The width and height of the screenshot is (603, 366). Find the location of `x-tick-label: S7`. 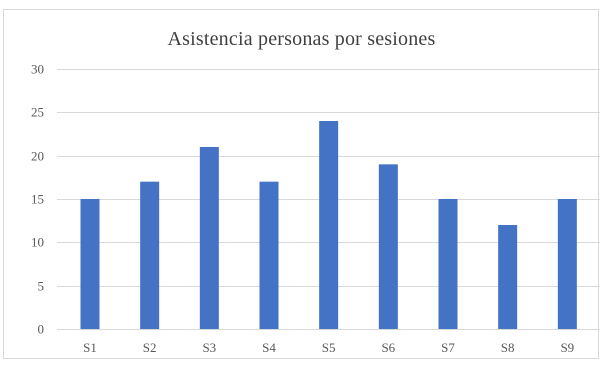

x-tick-label: S7 is located at coordinates (448, 347).